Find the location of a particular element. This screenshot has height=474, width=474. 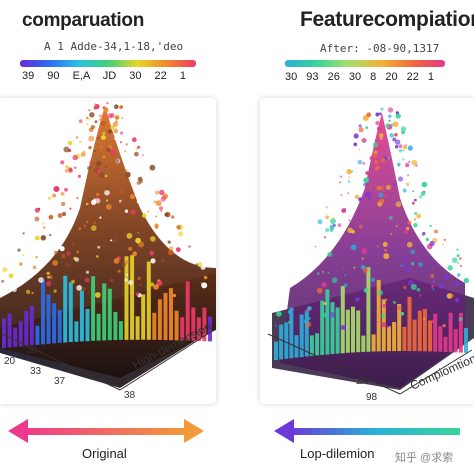

right-arrow-label: Lop-dilemion is located at coordinates (337, 453).